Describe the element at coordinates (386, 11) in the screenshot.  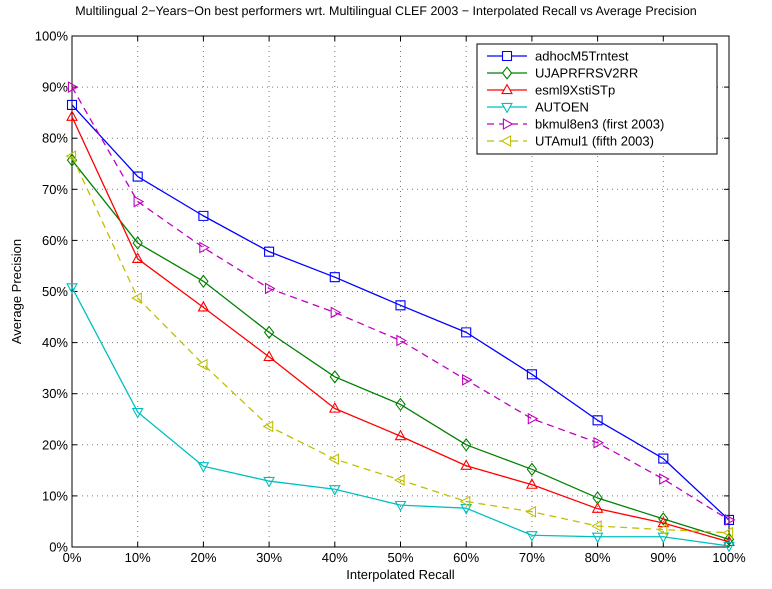
I see `chart-title: Multilingual 2−Years−On best performers wrt. Multilingual CLEF 2003 − Interpolated Recall vs Average Precision` at that location.